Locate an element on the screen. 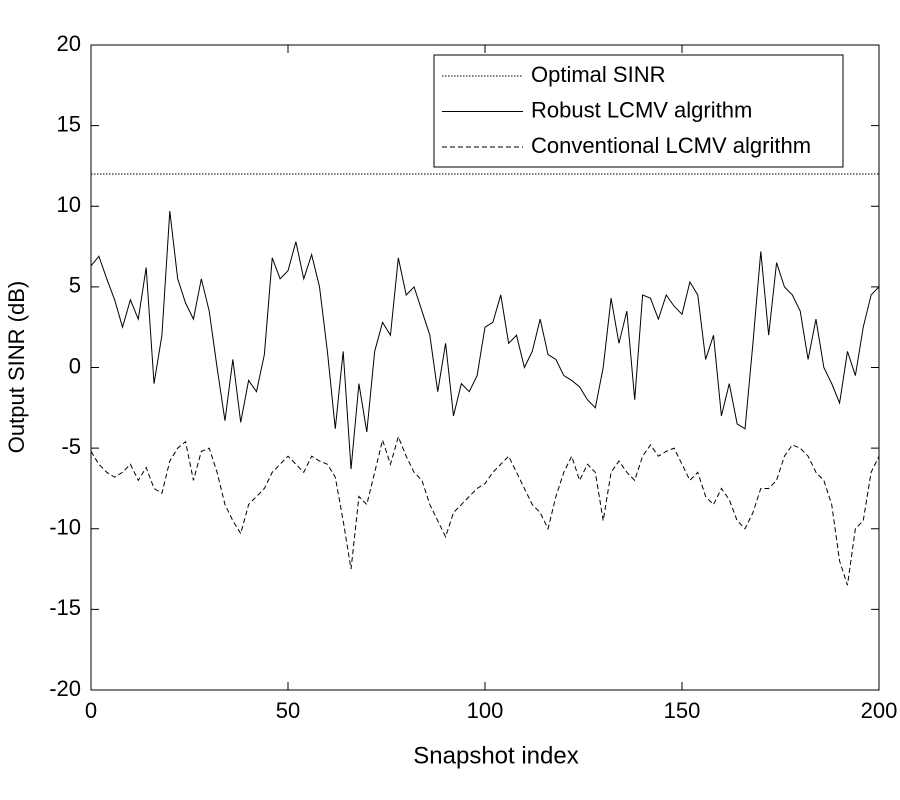  x-tick-label: 200 is located at coordinates (879, 710).